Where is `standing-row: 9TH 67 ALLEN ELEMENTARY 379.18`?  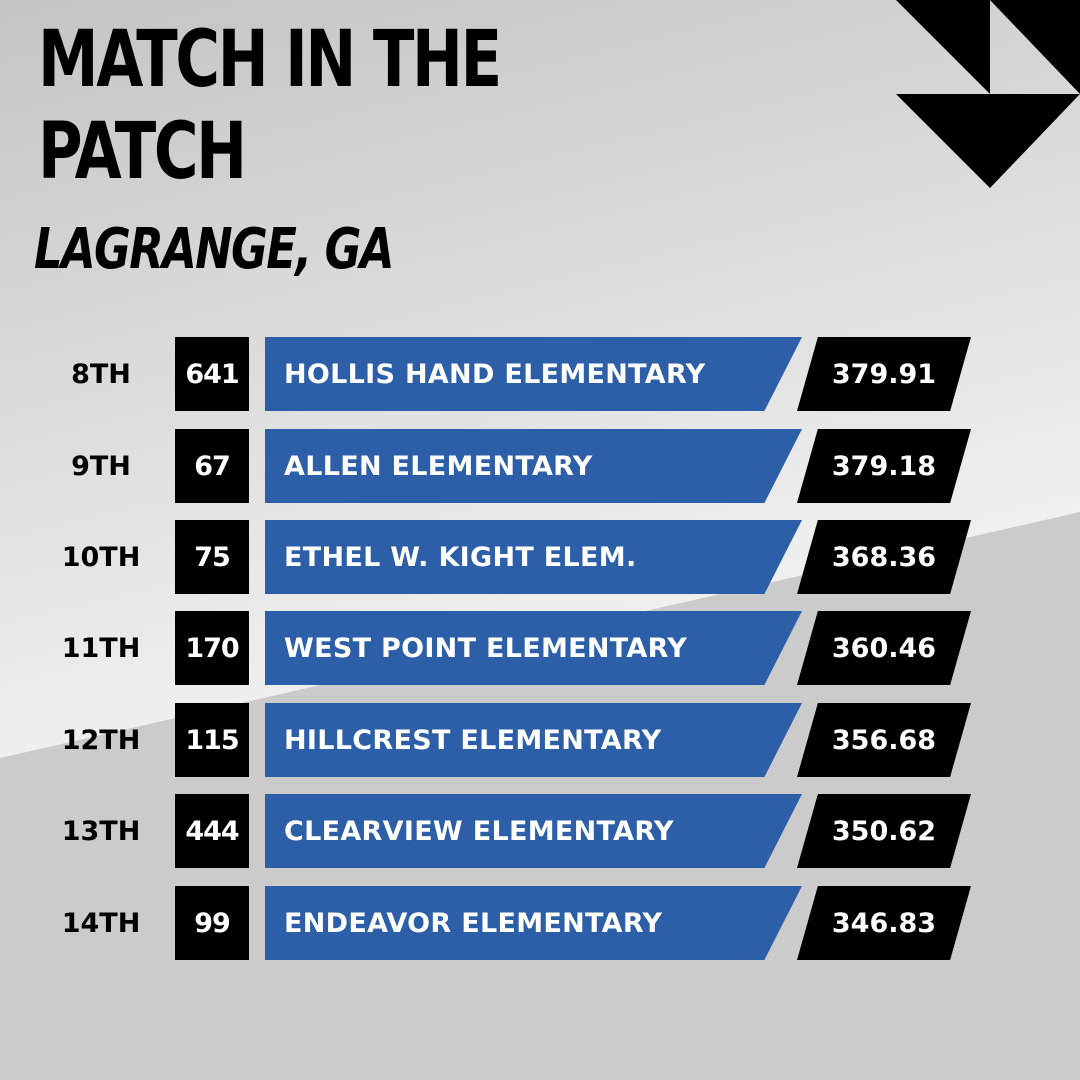 standing-row: 9TH 67 ALLEN ELEMENTARY 379.18 is located at coordinates (540, 466).